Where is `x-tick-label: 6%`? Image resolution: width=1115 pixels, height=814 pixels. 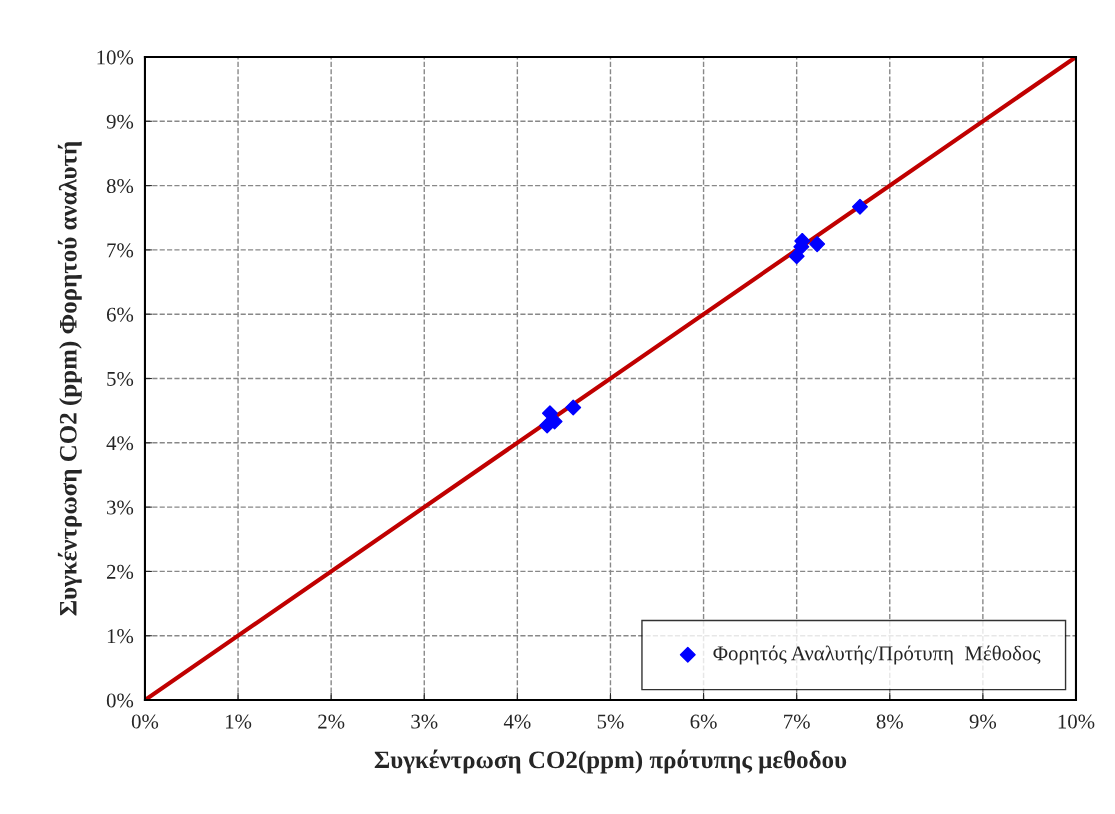
x-tick-label: 6% is located at coordinates (703, 721).